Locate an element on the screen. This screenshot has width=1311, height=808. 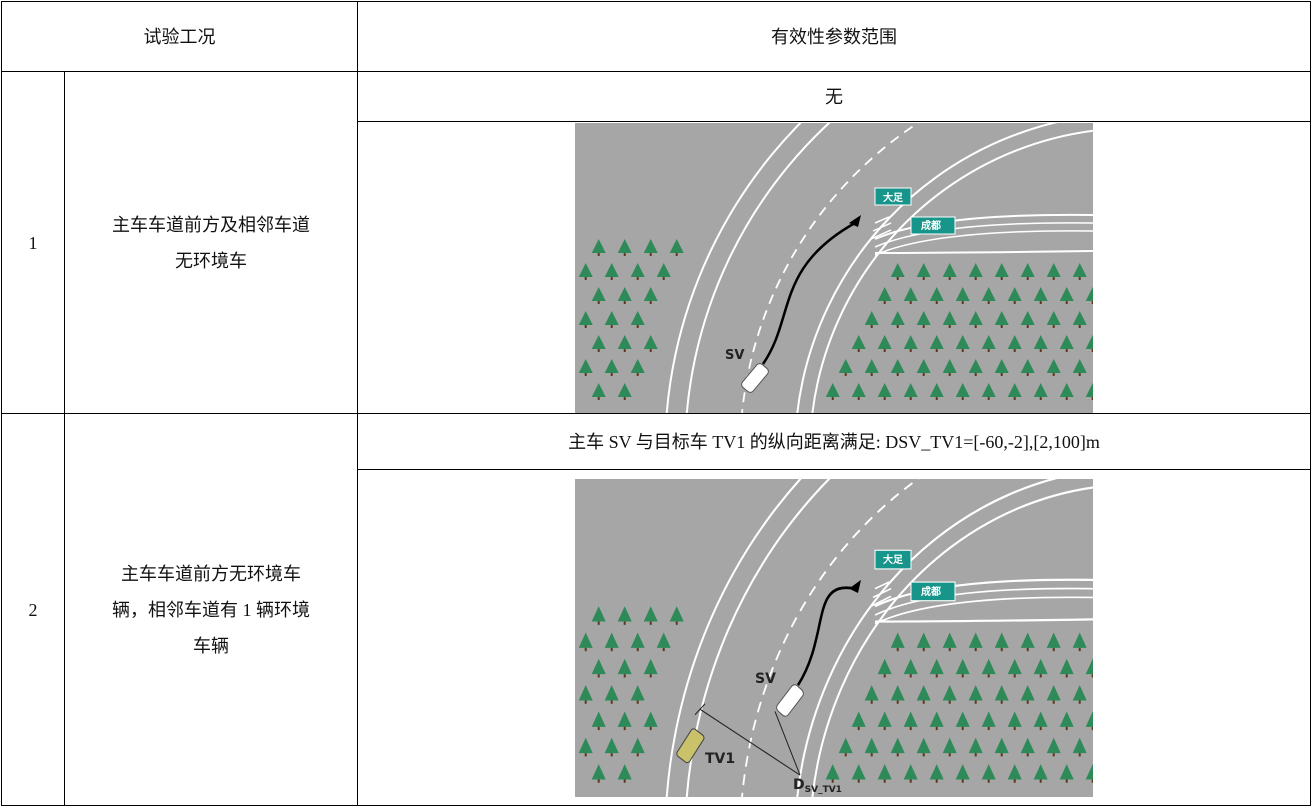
ground is located at coordinates (834, 267).